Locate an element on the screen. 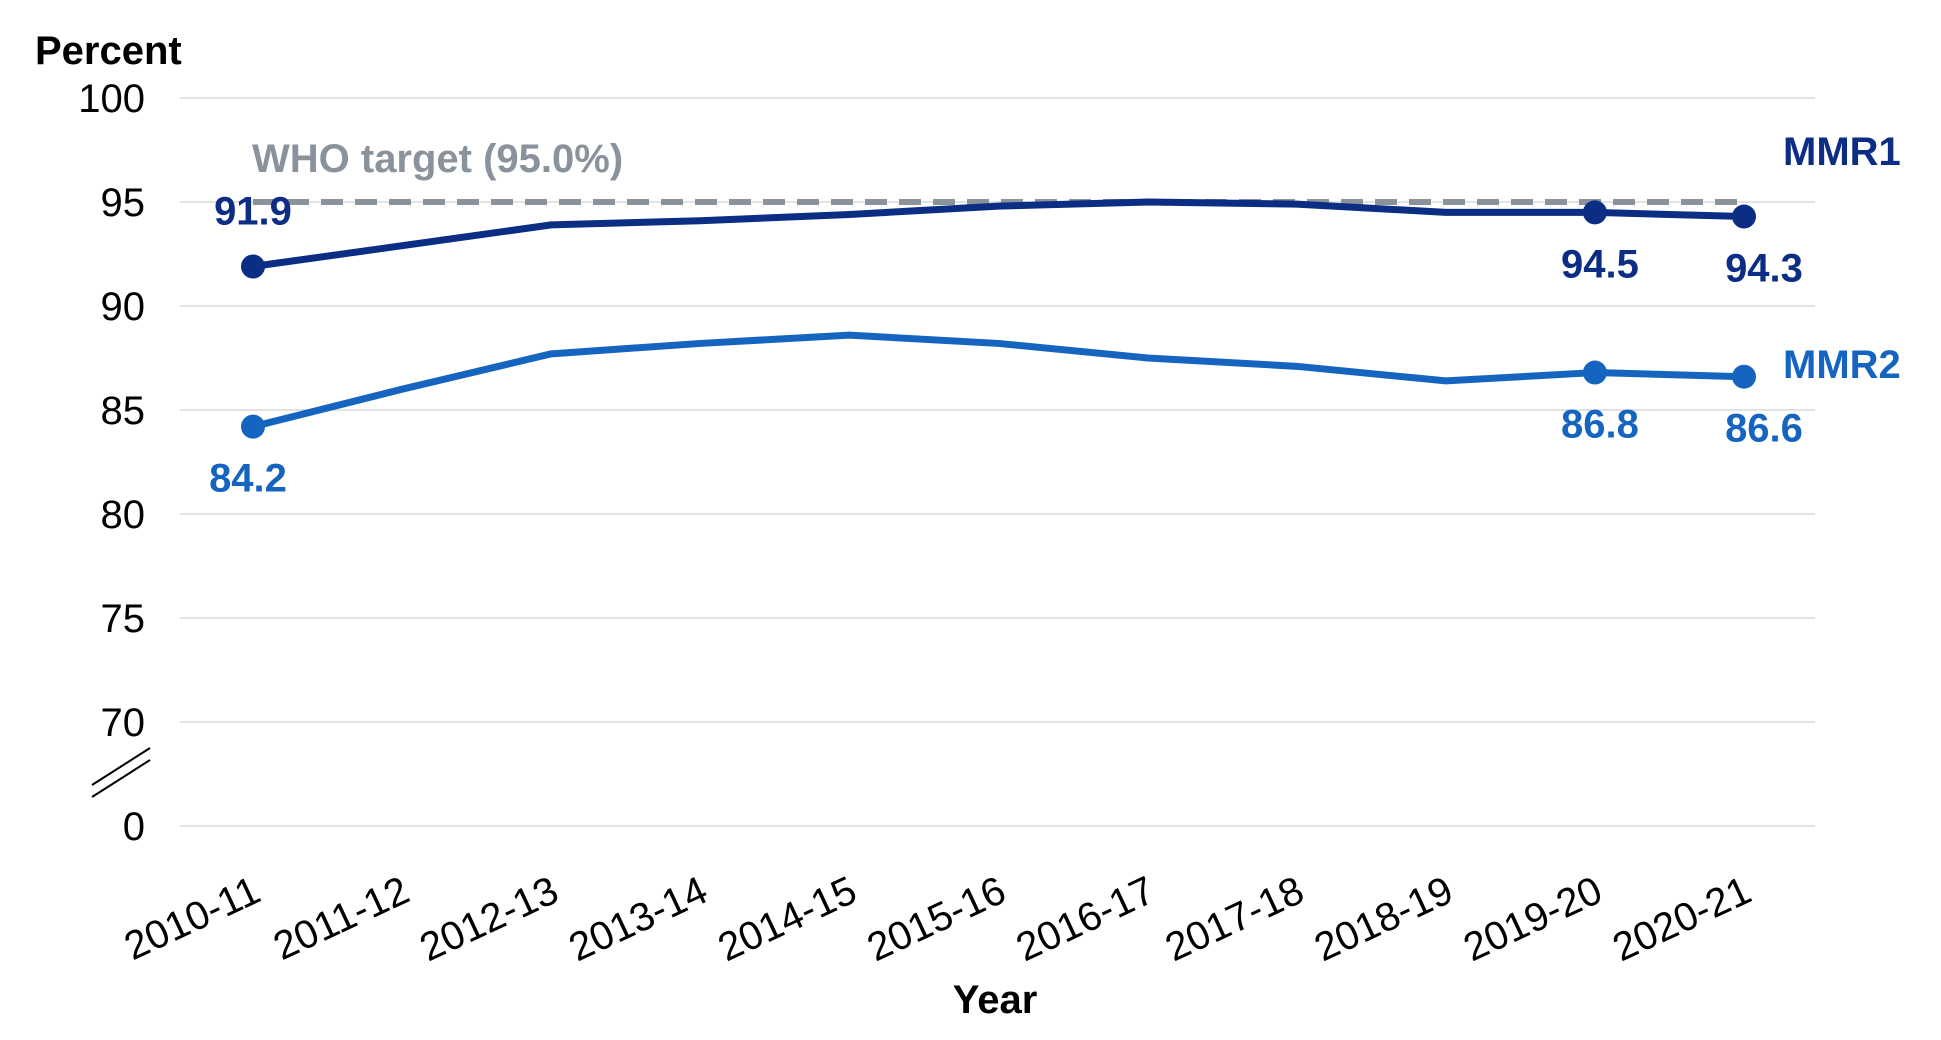 The height and width of the screenshot is (1040, 1941). y-tick-label: 80 is located at coordinates (123, 515).